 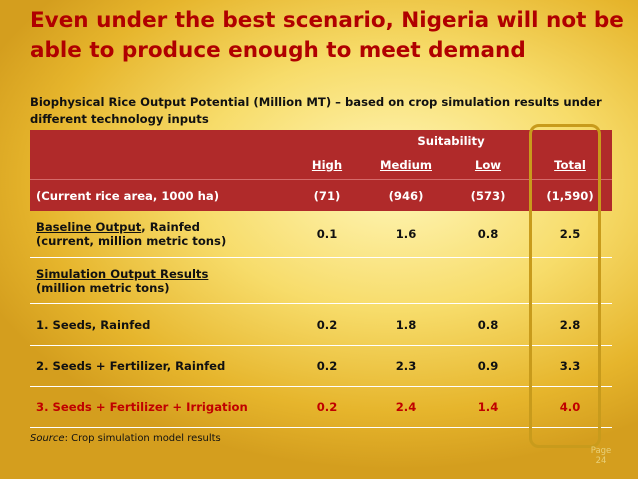 I want to click on col-header-medium: Medium, so click(x=406, y=165).